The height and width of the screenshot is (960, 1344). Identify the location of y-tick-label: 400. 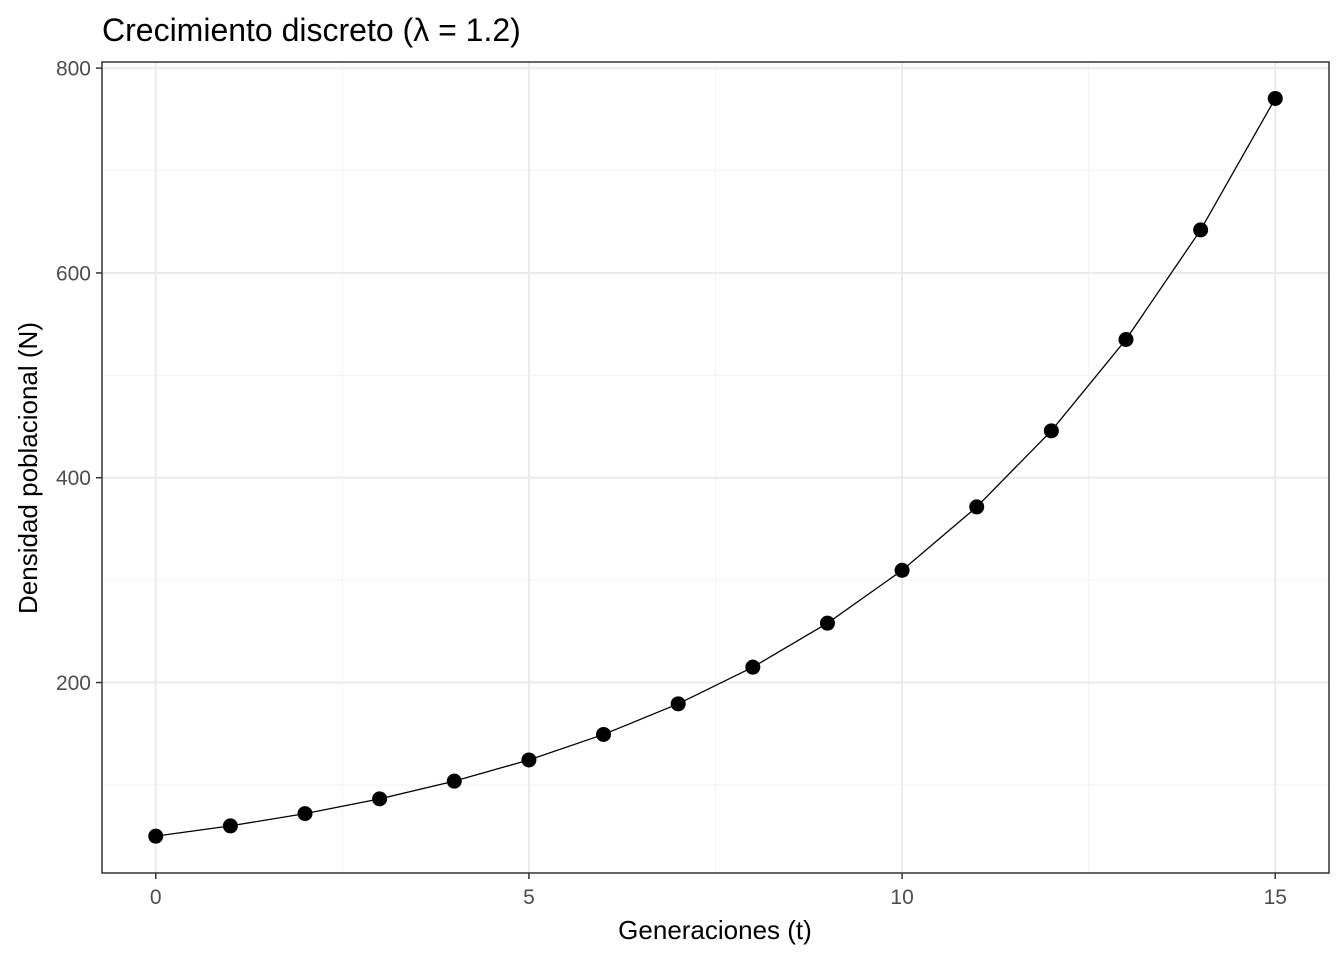
(73, 478).